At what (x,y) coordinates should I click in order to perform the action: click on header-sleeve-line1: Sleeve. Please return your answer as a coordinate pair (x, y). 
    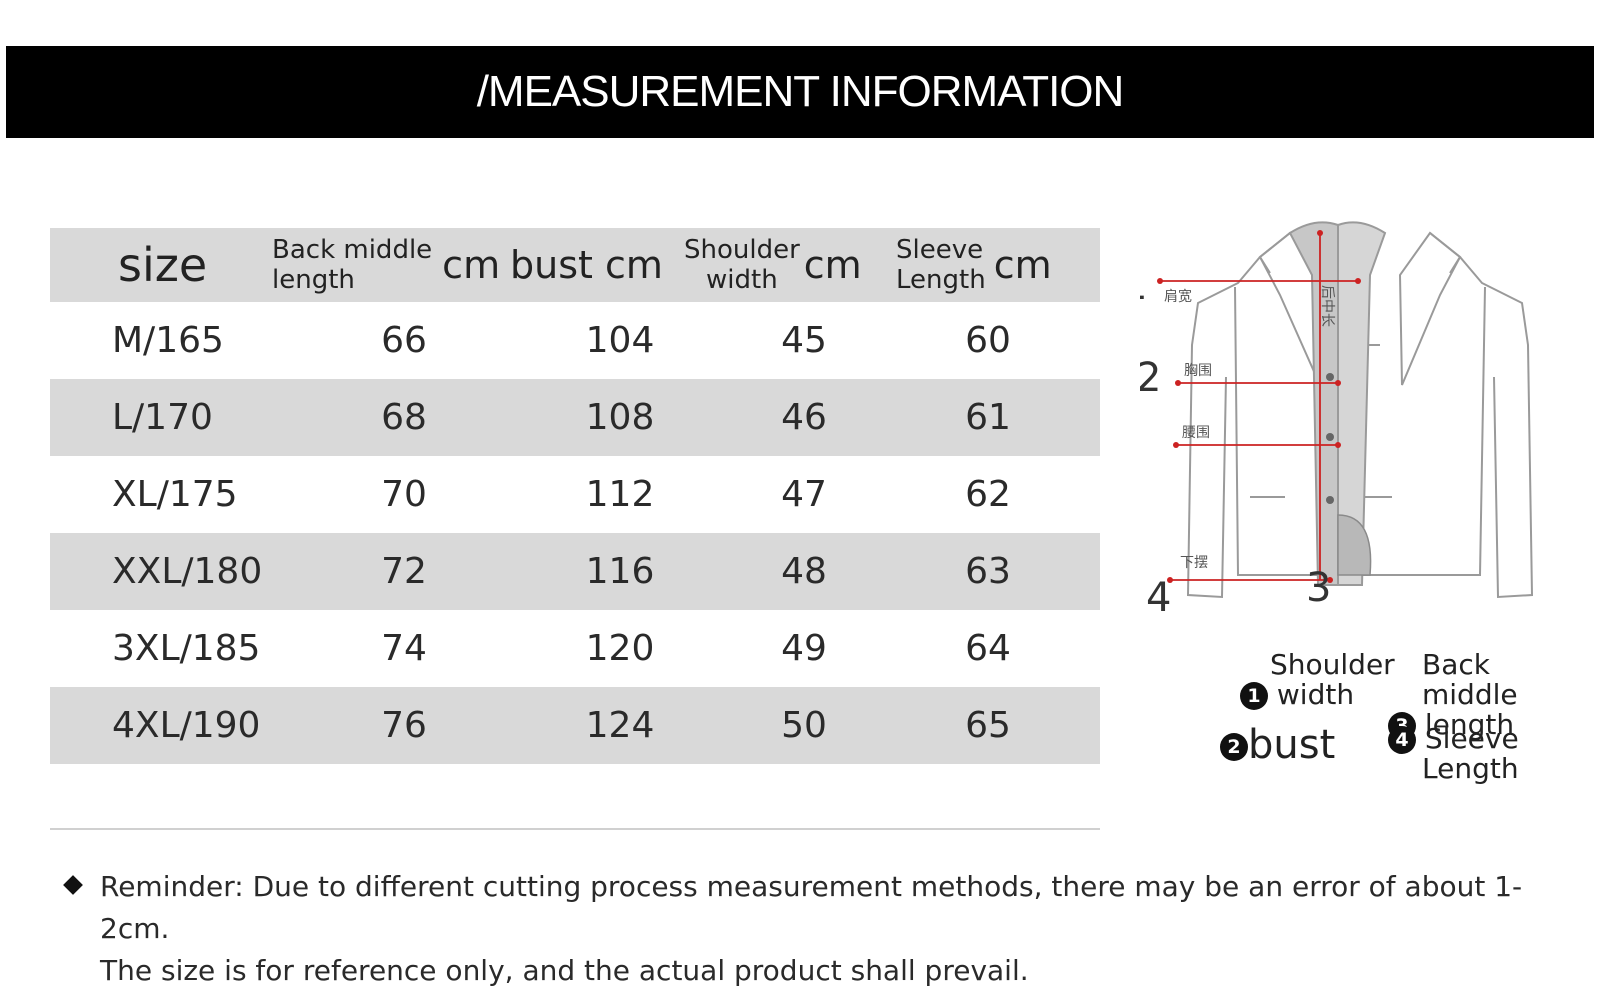
    Looking at the image, I should click on (940, 250).